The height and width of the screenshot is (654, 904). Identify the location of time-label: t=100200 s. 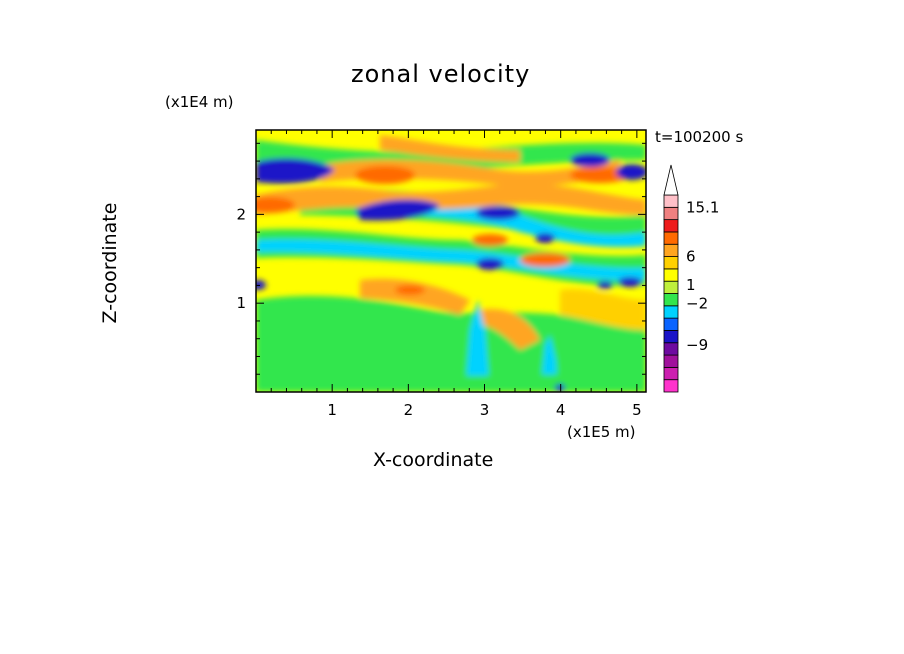
(699, 137).